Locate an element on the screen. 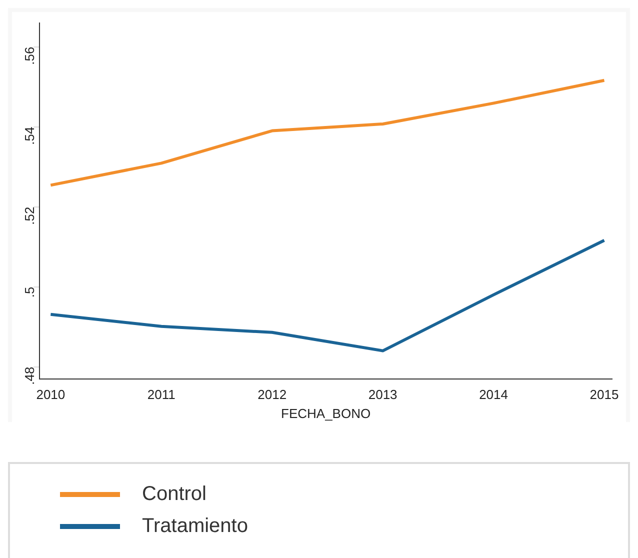 This screenshot has height=558, width=638. y-tick-label: .52 is located at coordinates (30, 215).